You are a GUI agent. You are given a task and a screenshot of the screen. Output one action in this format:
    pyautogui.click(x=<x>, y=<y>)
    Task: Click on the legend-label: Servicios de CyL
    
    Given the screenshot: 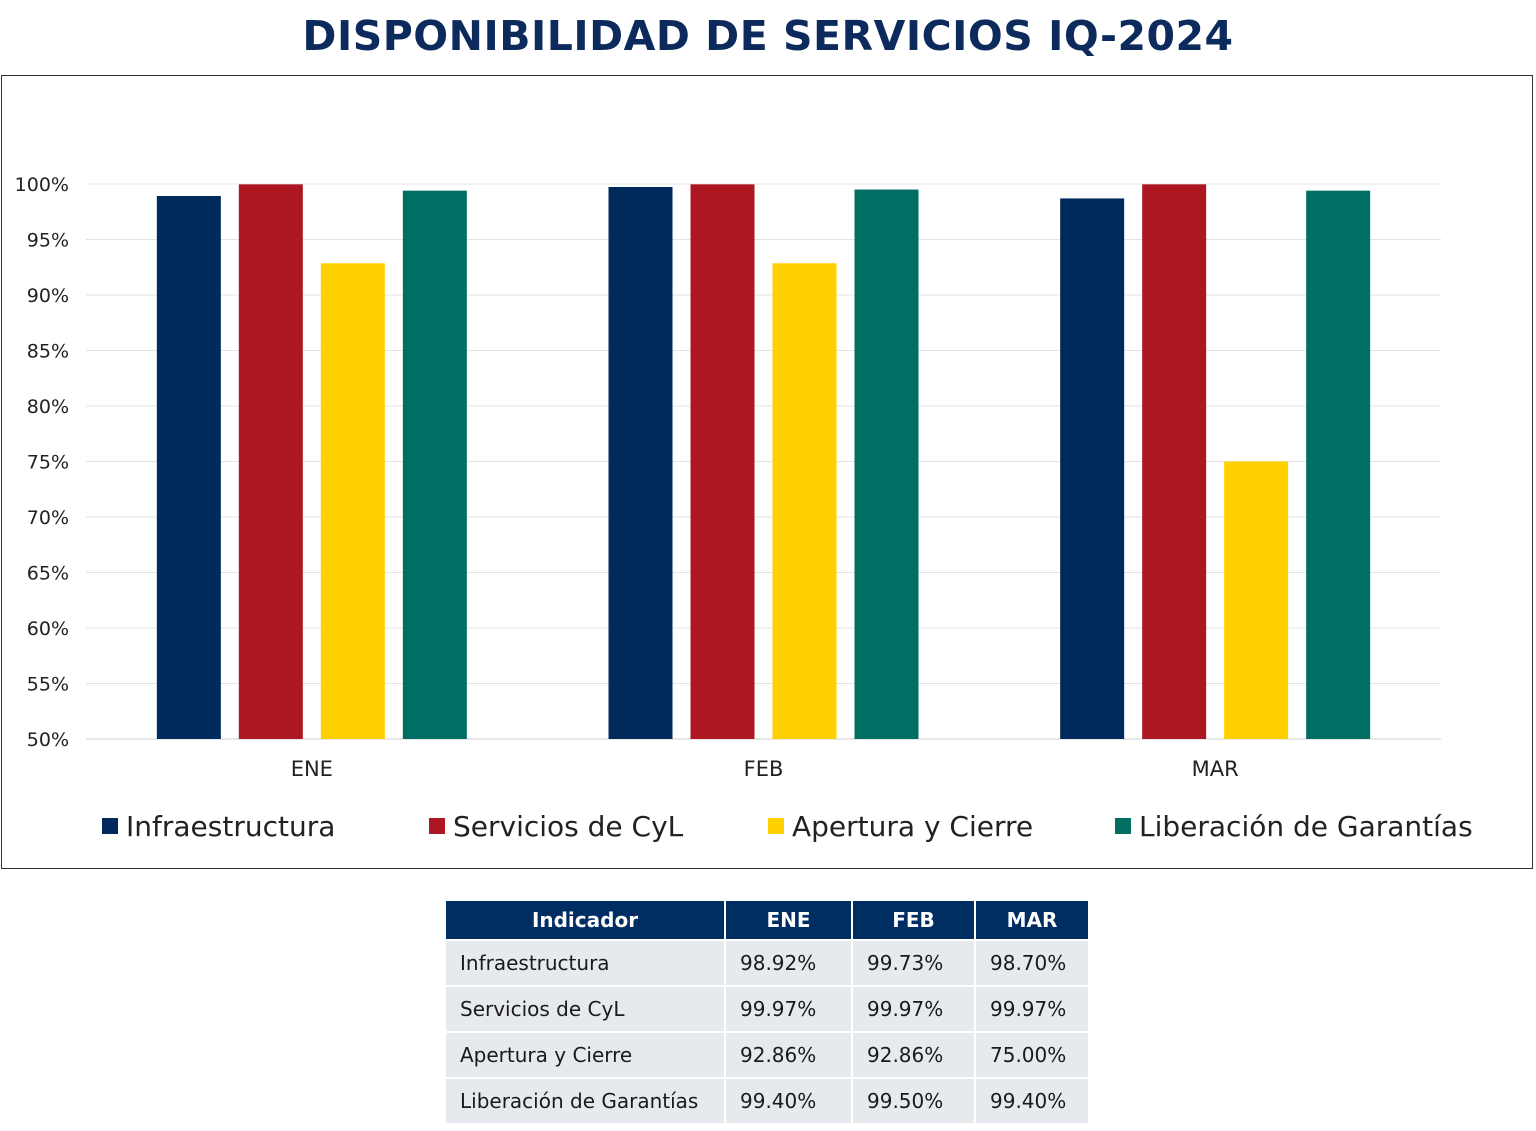 What is the action you would take?
    pyautogui.click(x=568, y=826)
    